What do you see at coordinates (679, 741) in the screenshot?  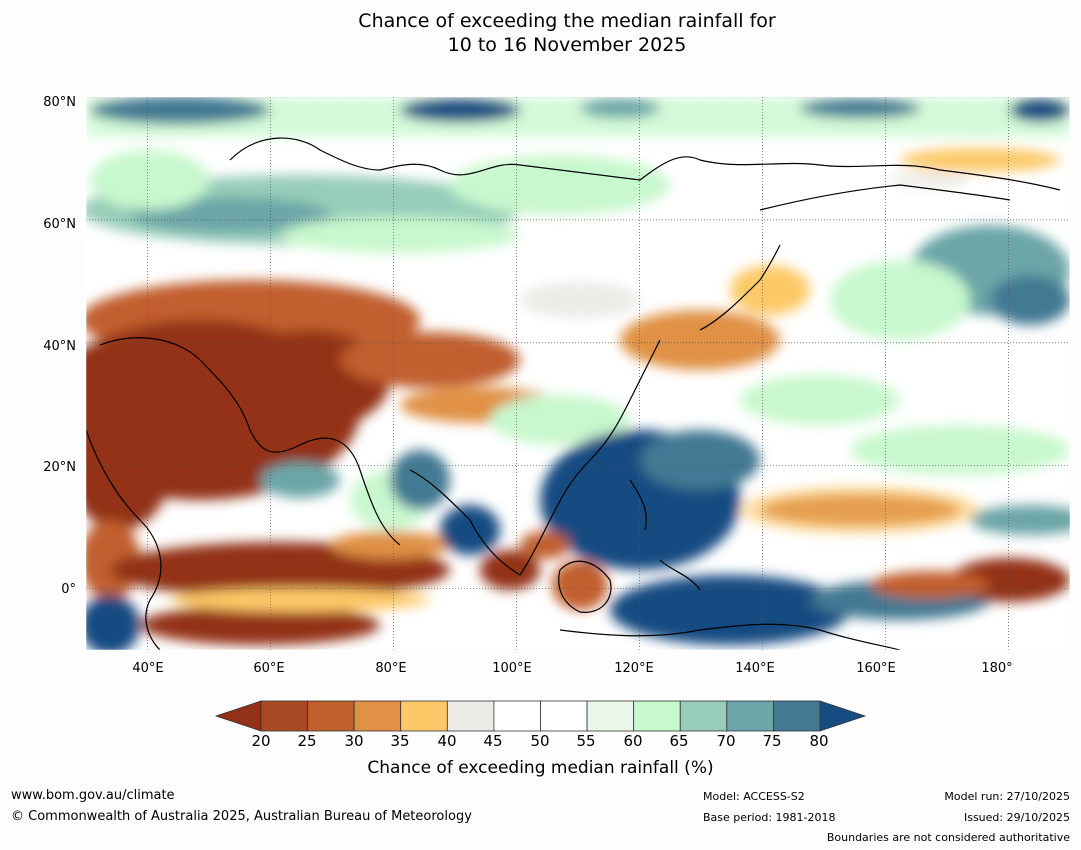 I see `colorbar-tick: 65` at bounding box center [679, 741].